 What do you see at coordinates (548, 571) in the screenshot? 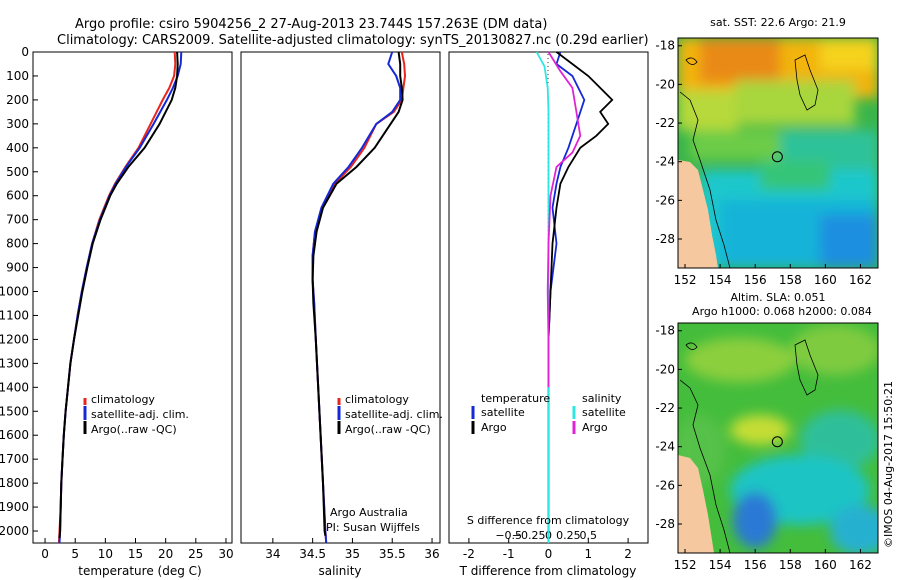
I see `t-difference-label: T difference from climatology` at bounding box center [548, 571].